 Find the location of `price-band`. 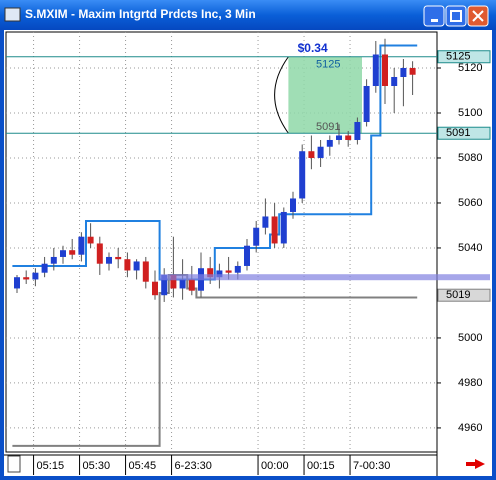

price-band is located at coordinates (324, 277).